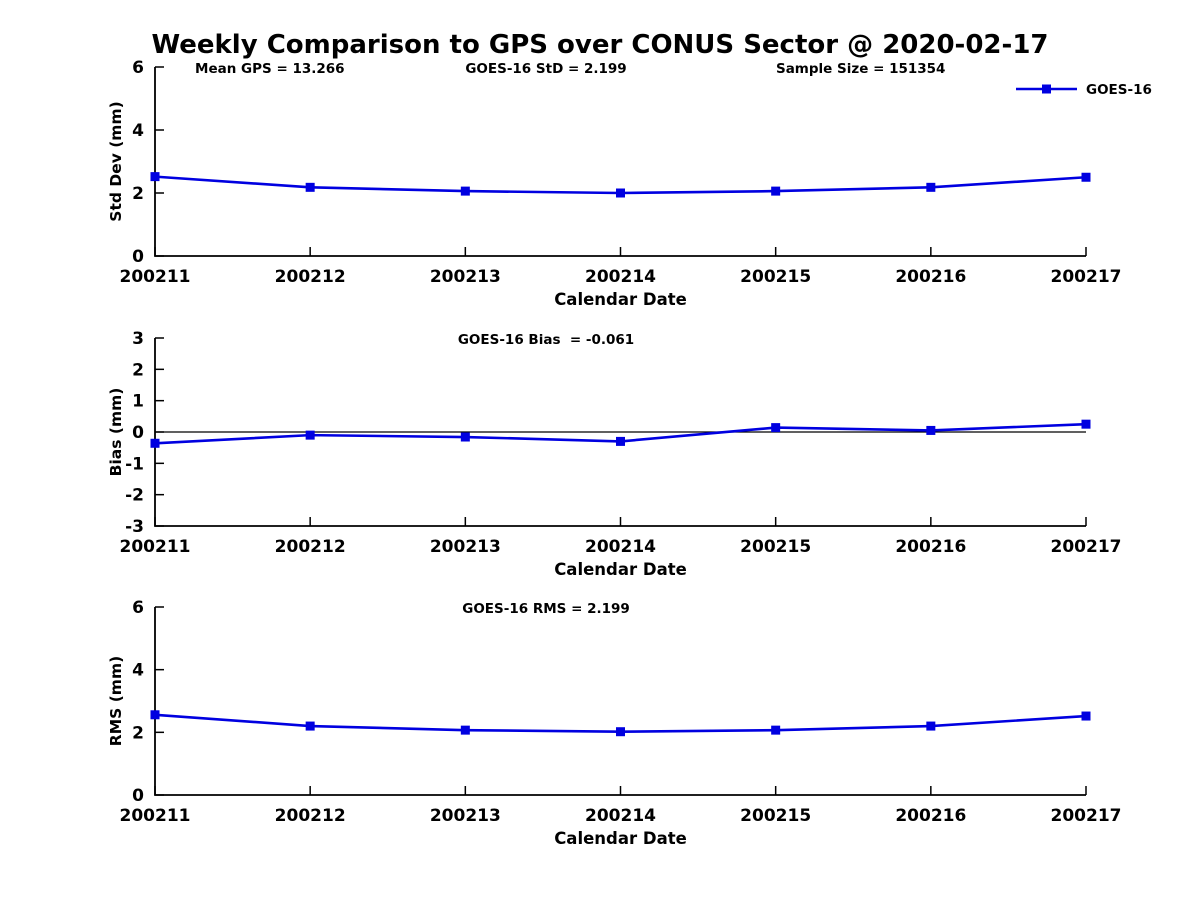  What do you see at coordinates (138, 131) in the screenshot?
I see `stddev-ytick-label: 4` at bounding box center [138, 131].